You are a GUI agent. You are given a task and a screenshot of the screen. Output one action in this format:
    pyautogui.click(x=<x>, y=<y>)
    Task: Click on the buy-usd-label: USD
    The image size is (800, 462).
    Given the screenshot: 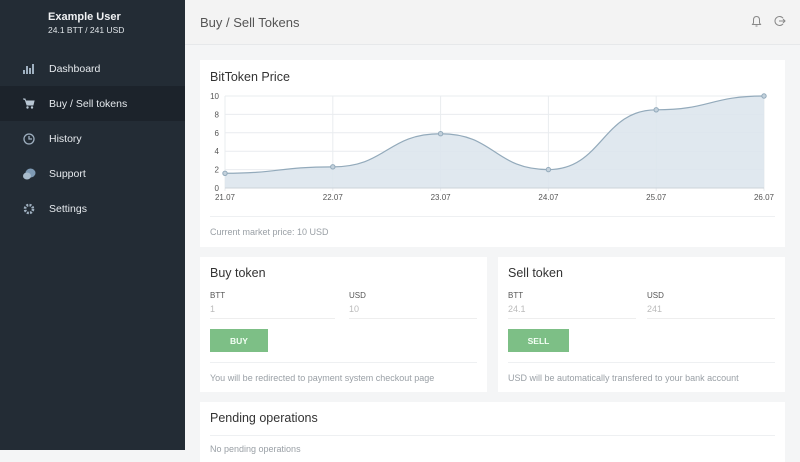 What is the action you would take?
    pyautogui.click(x=357, y=295)
    